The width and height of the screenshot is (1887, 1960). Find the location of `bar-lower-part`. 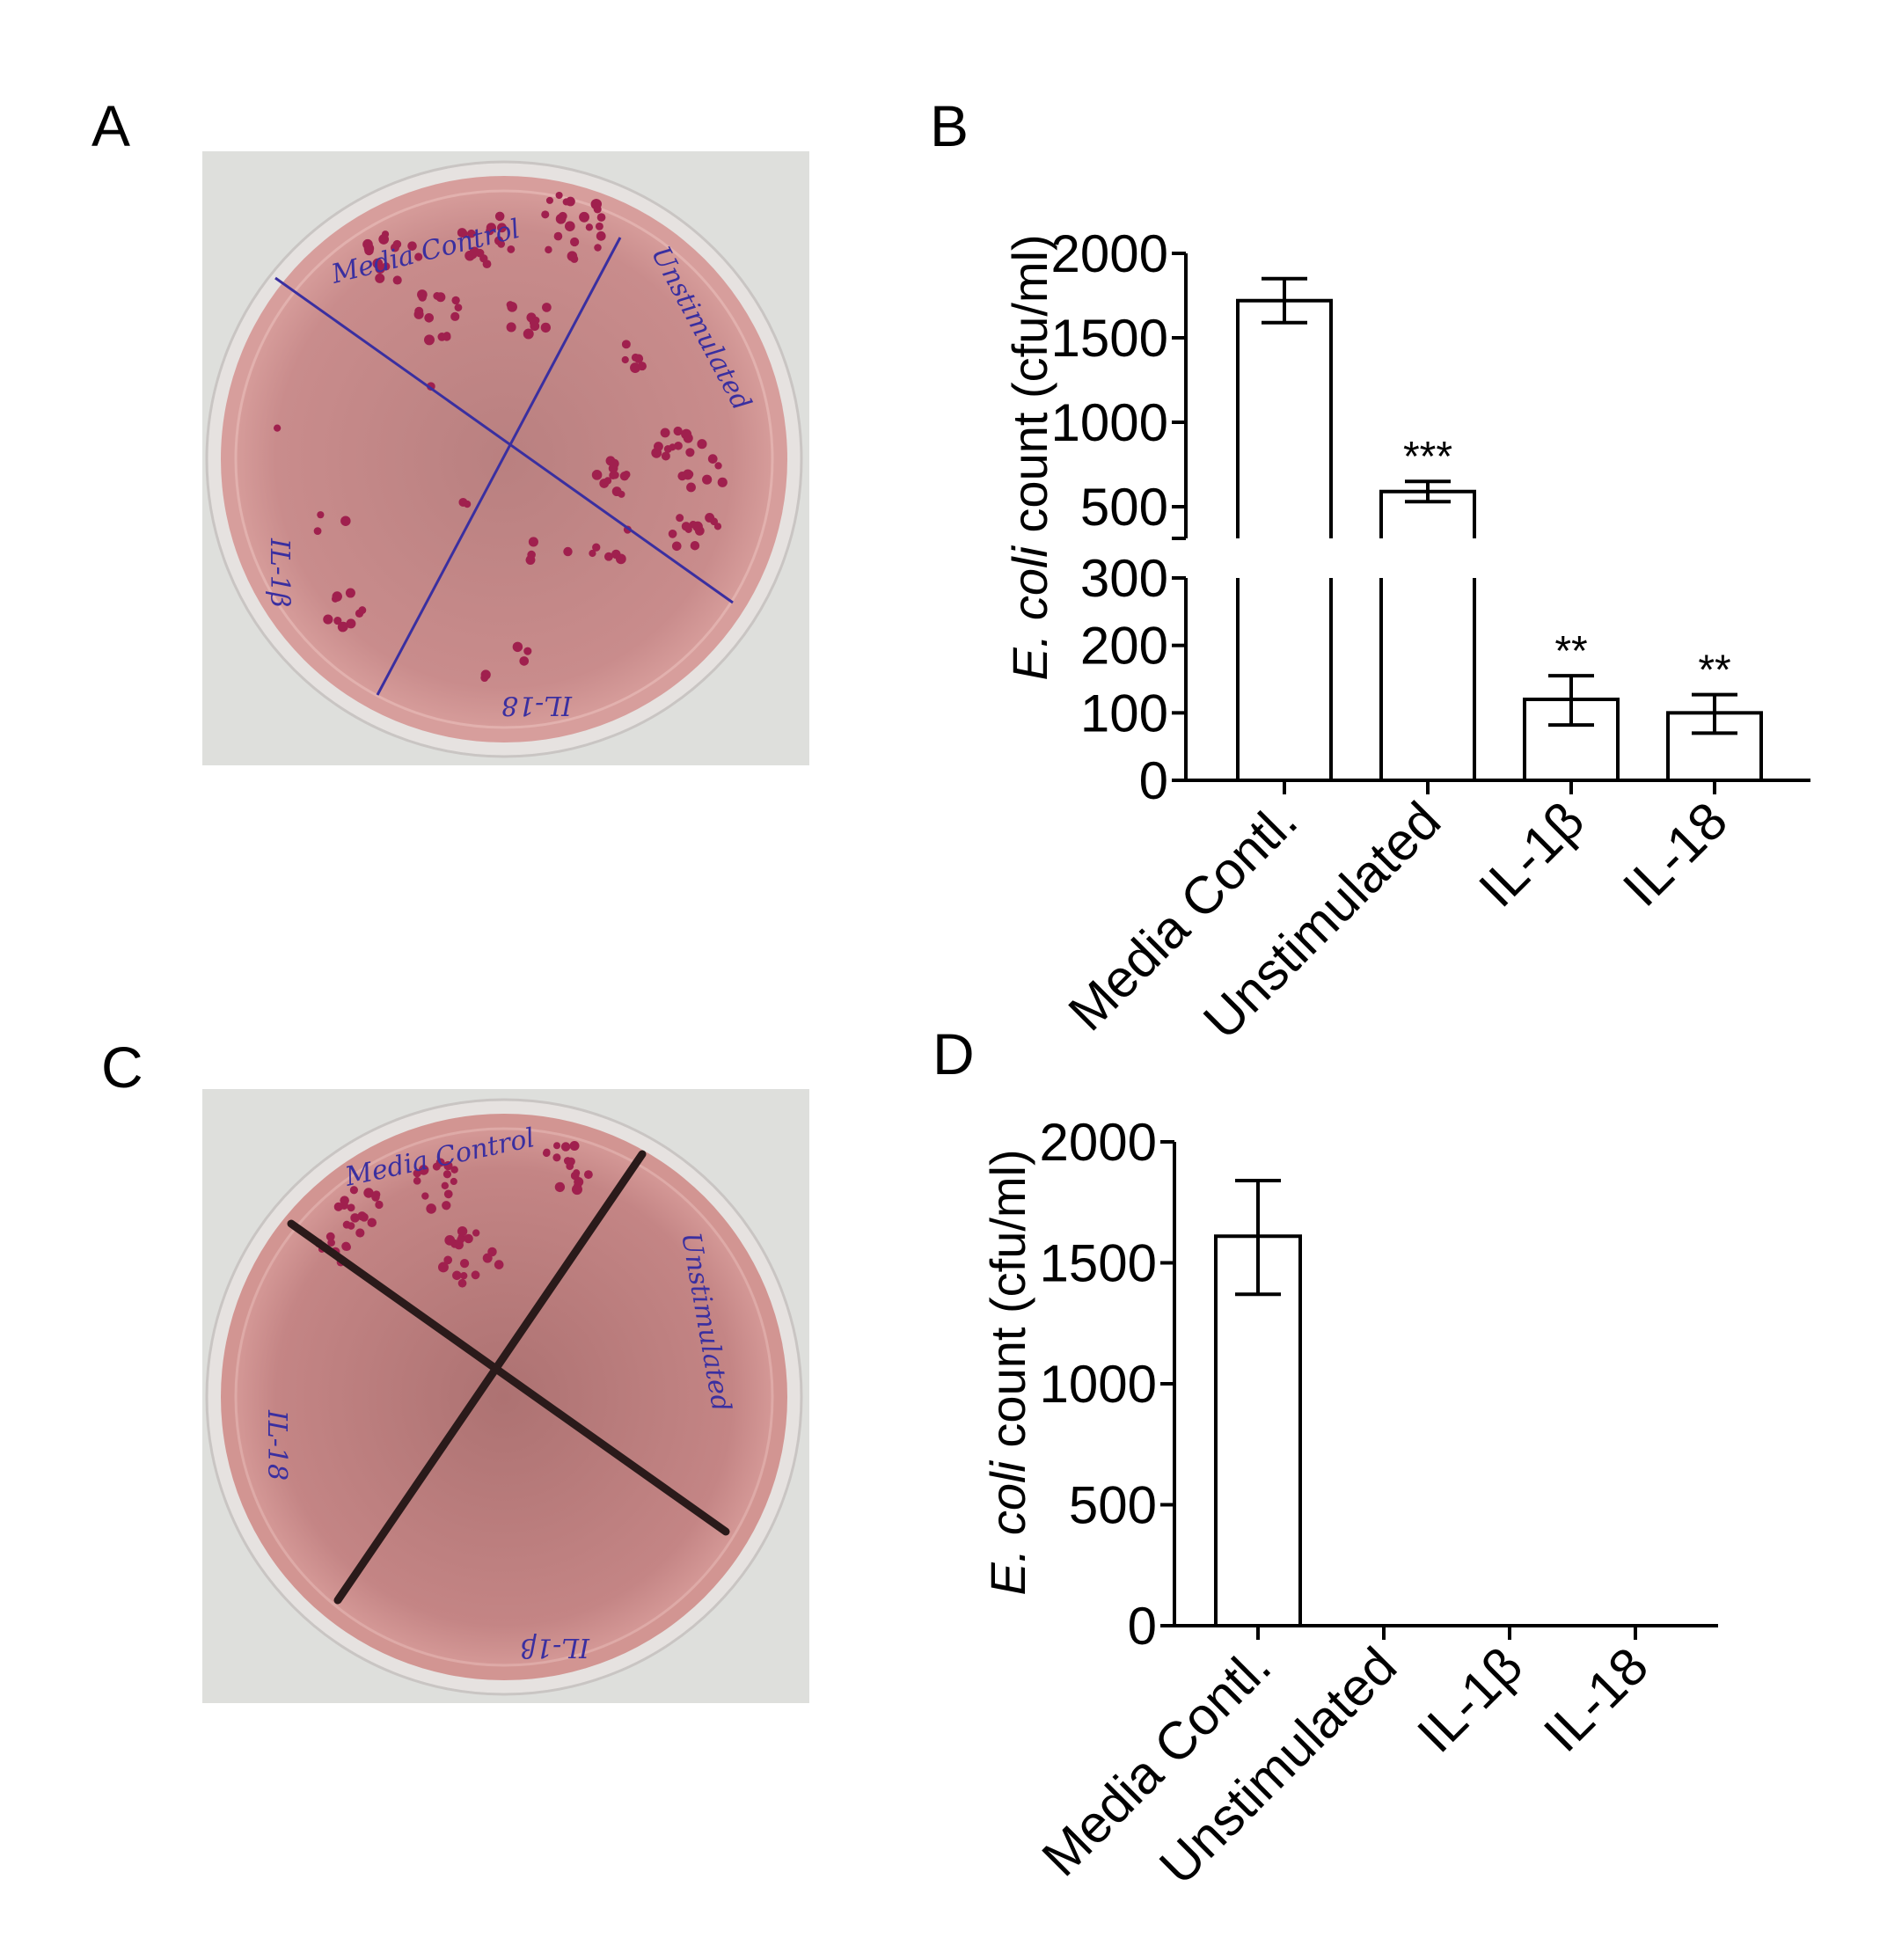

bar-lower-part is located at coordinates (1285, 679).